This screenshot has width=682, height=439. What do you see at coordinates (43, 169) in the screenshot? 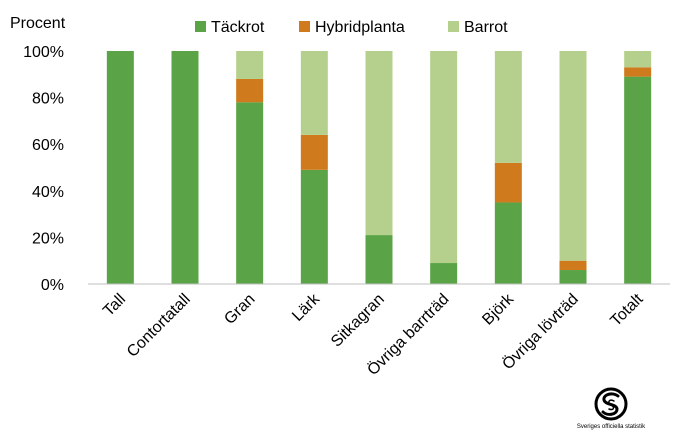
I see `y-axis-ticks: 0% 20% 40% 60% 80% 100%` at bounding box center [43, 169].